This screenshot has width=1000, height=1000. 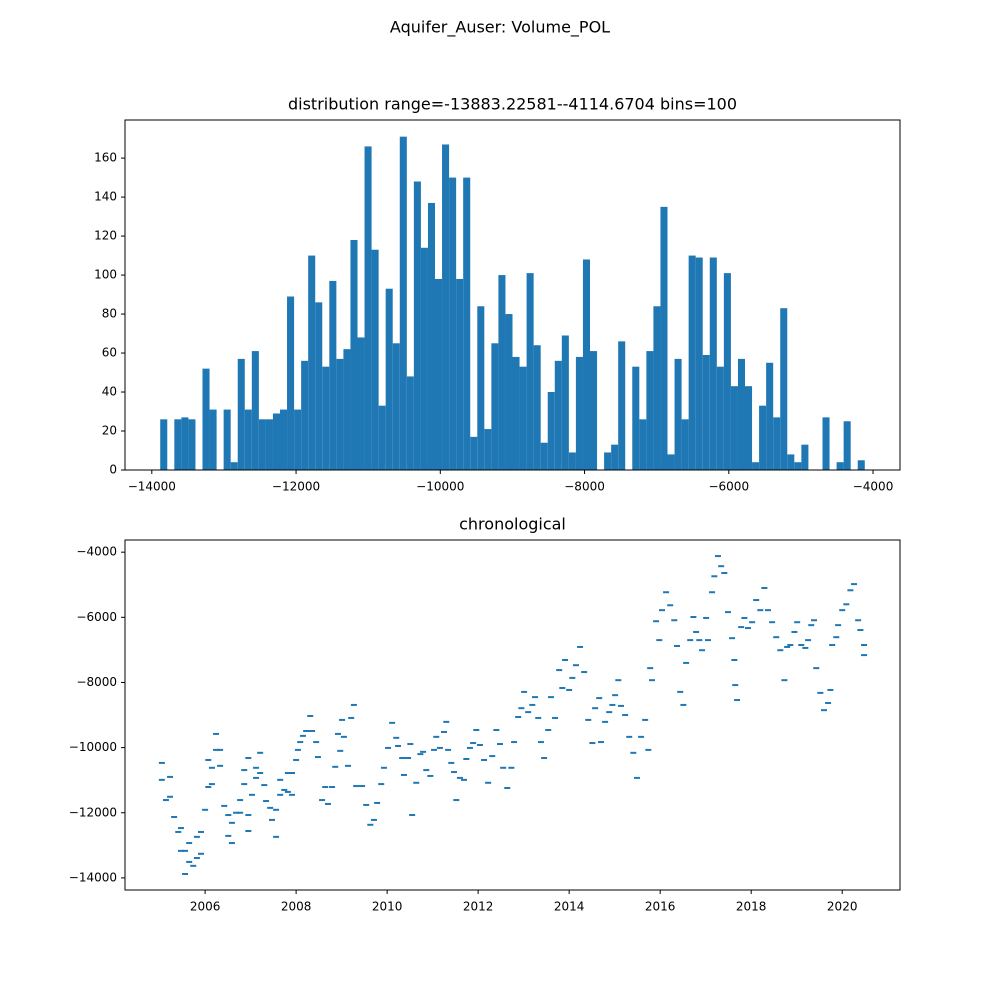 I want to click on y-tick-label: 140, so click(x=105, y=197).